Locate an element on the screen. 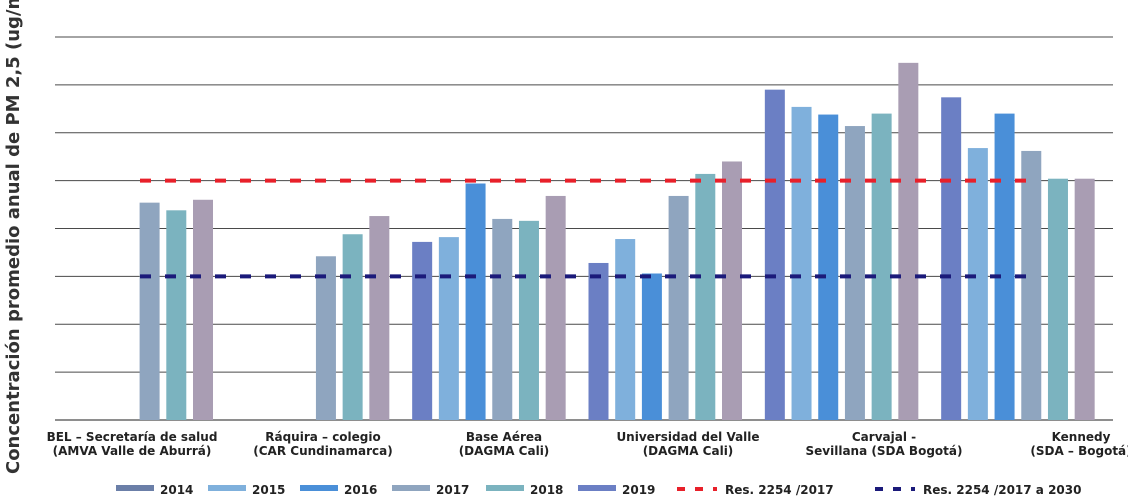  legend-label: Res. 2254 /2017 a 2030 is located at coordinates (1002, 490).